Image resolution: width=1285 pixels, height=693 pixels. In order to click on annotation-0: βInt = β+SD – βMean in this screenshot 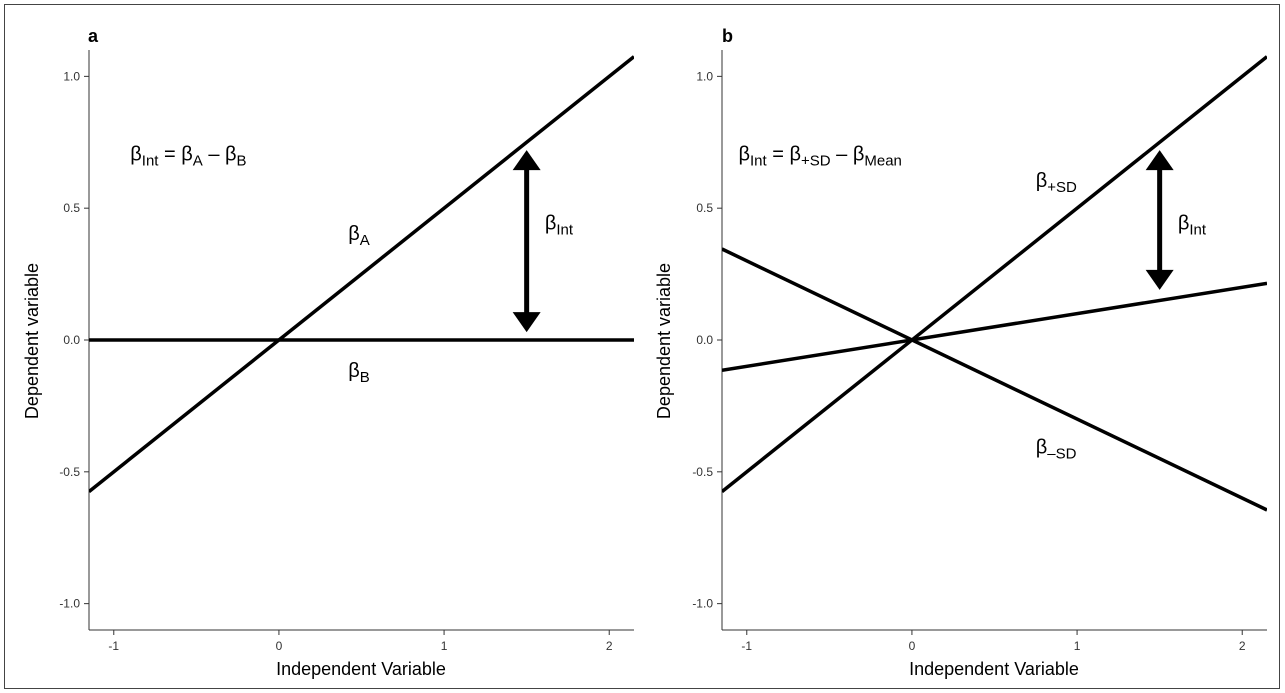, I will do `click(820, 157)`.